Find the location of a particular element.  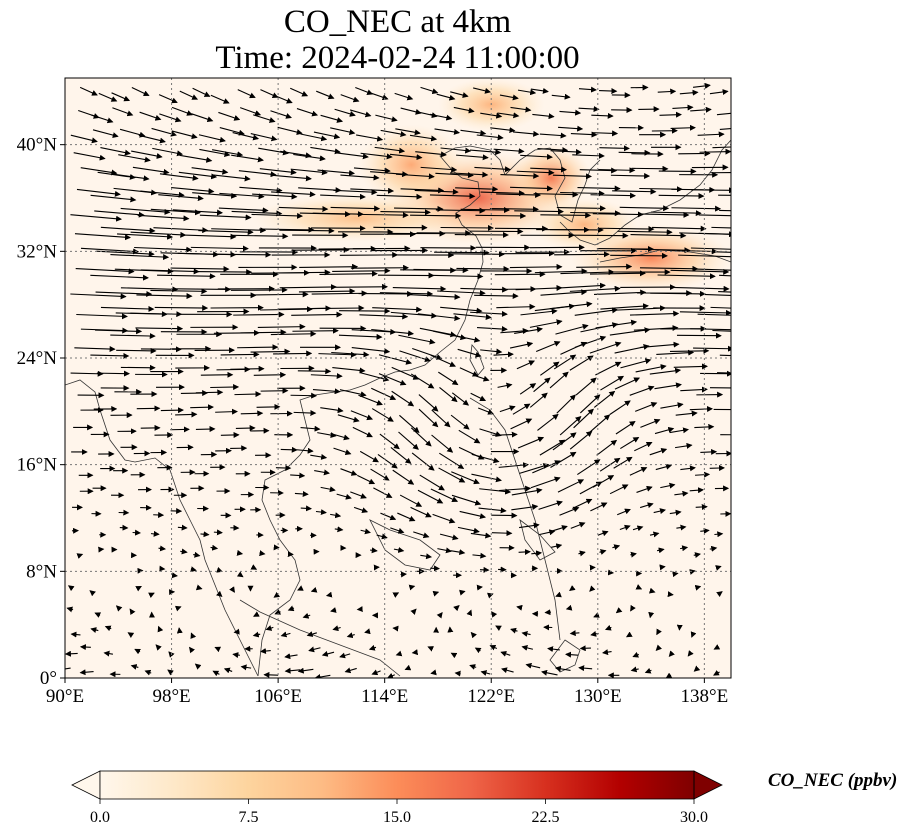

lon-tick-label: 106°E is located at coordinates (278, 696).